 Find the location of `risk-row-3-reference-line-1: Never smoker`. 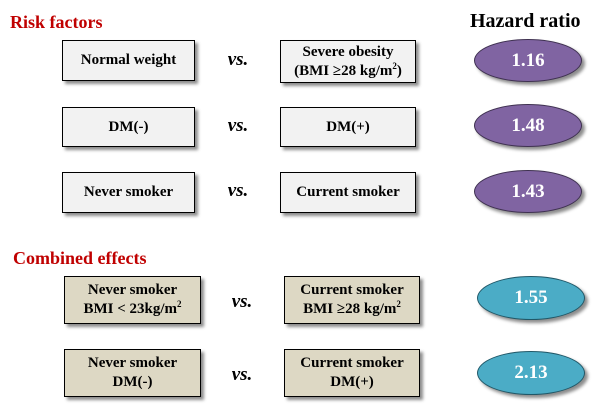

risk-row-3-reference-line-1: Never smoker is located at coordinates (128, 192).